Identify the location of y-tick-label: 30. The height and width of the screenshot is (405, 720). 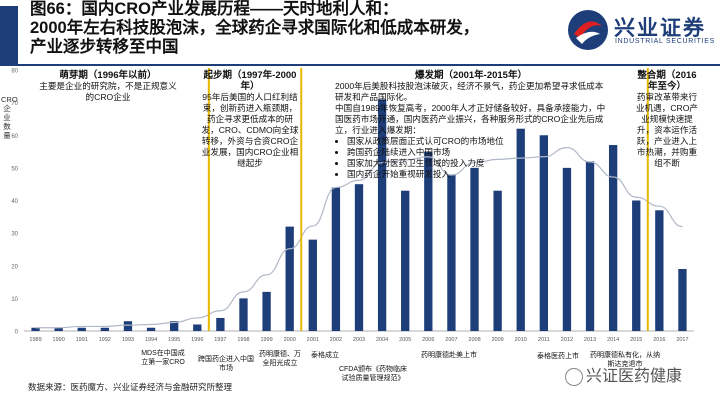
(14, 235).